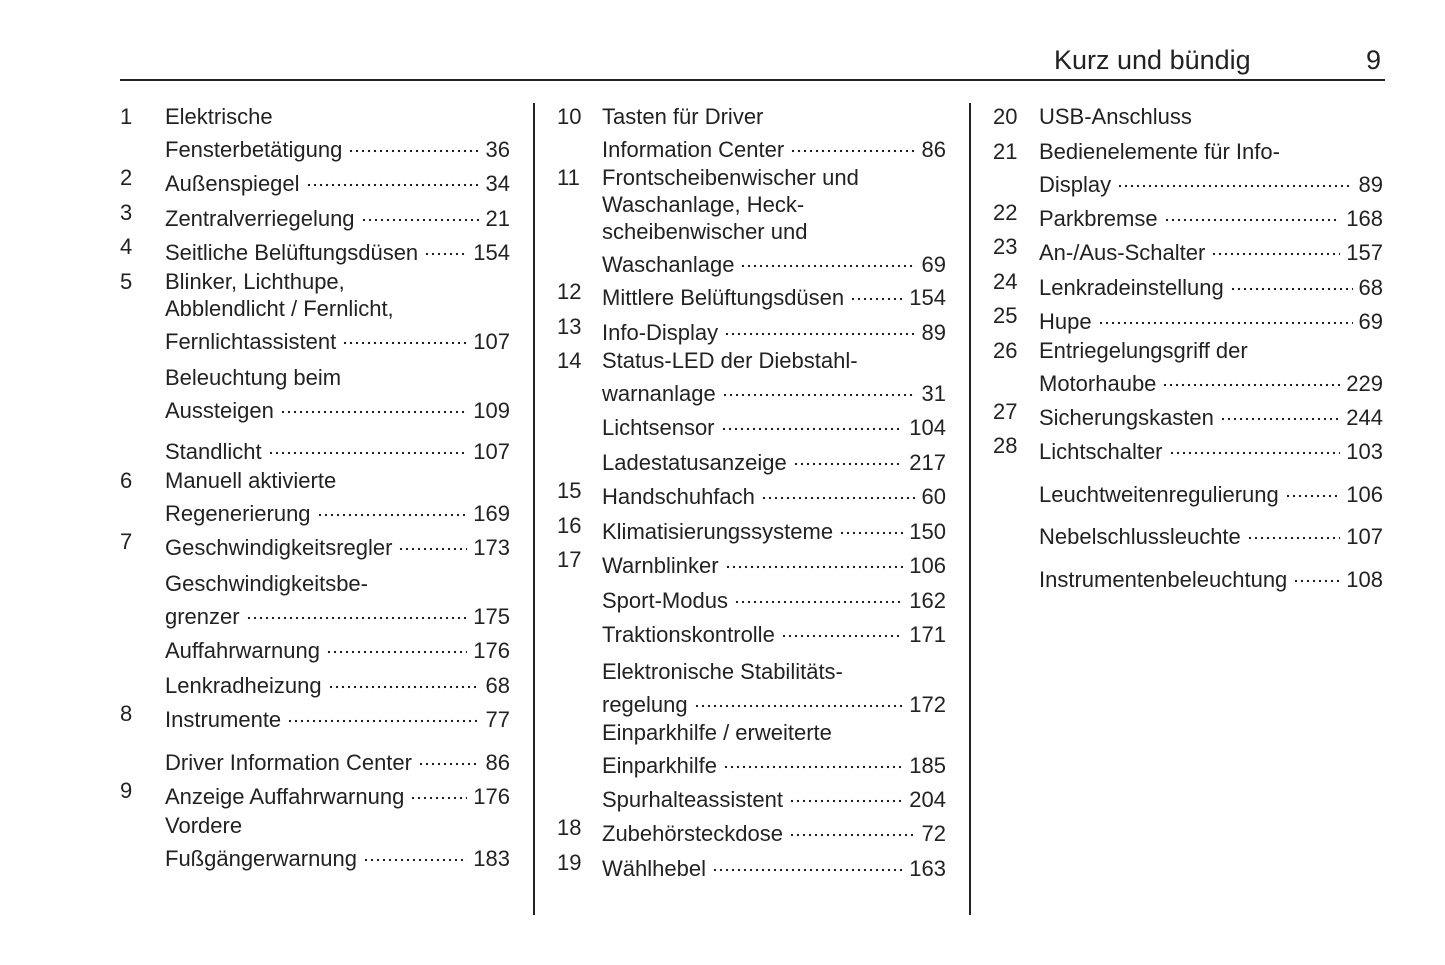 Image resolution: width=1445 pixels, height=965 pixels. I want to click on page-reference: 77, so click(497, 719).